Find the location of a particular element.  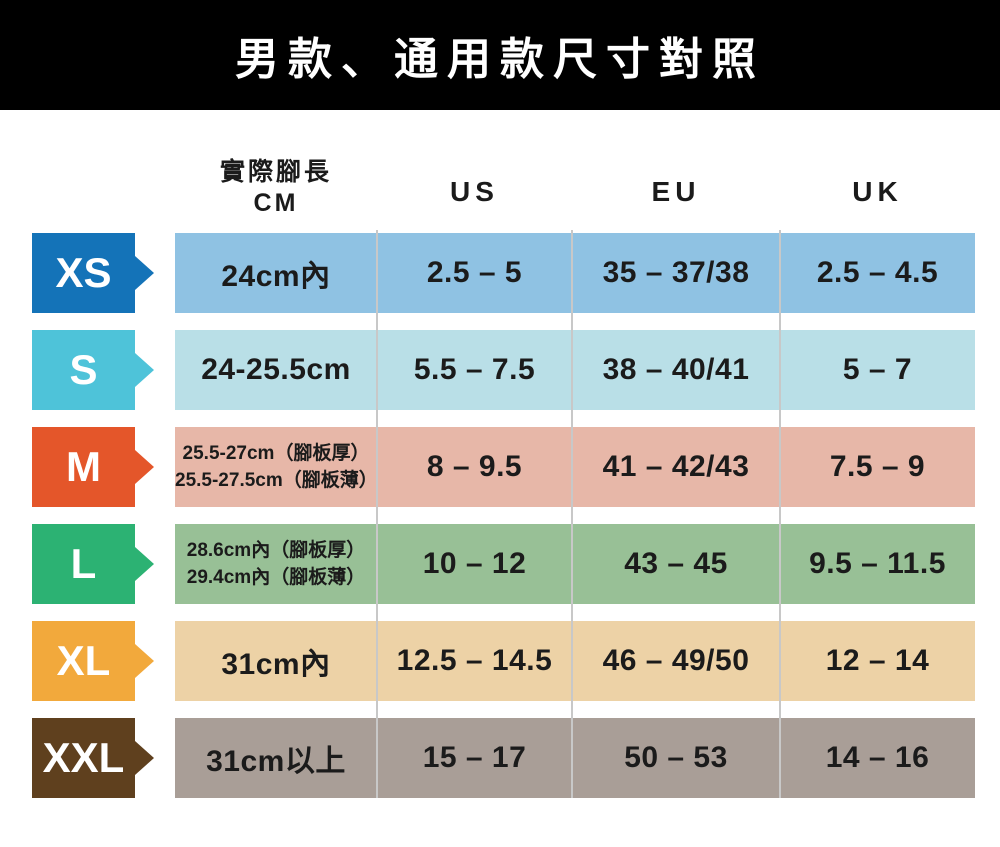

column-headers: 實際腳長 CM US EU UK is located at coordinates (575, 188).